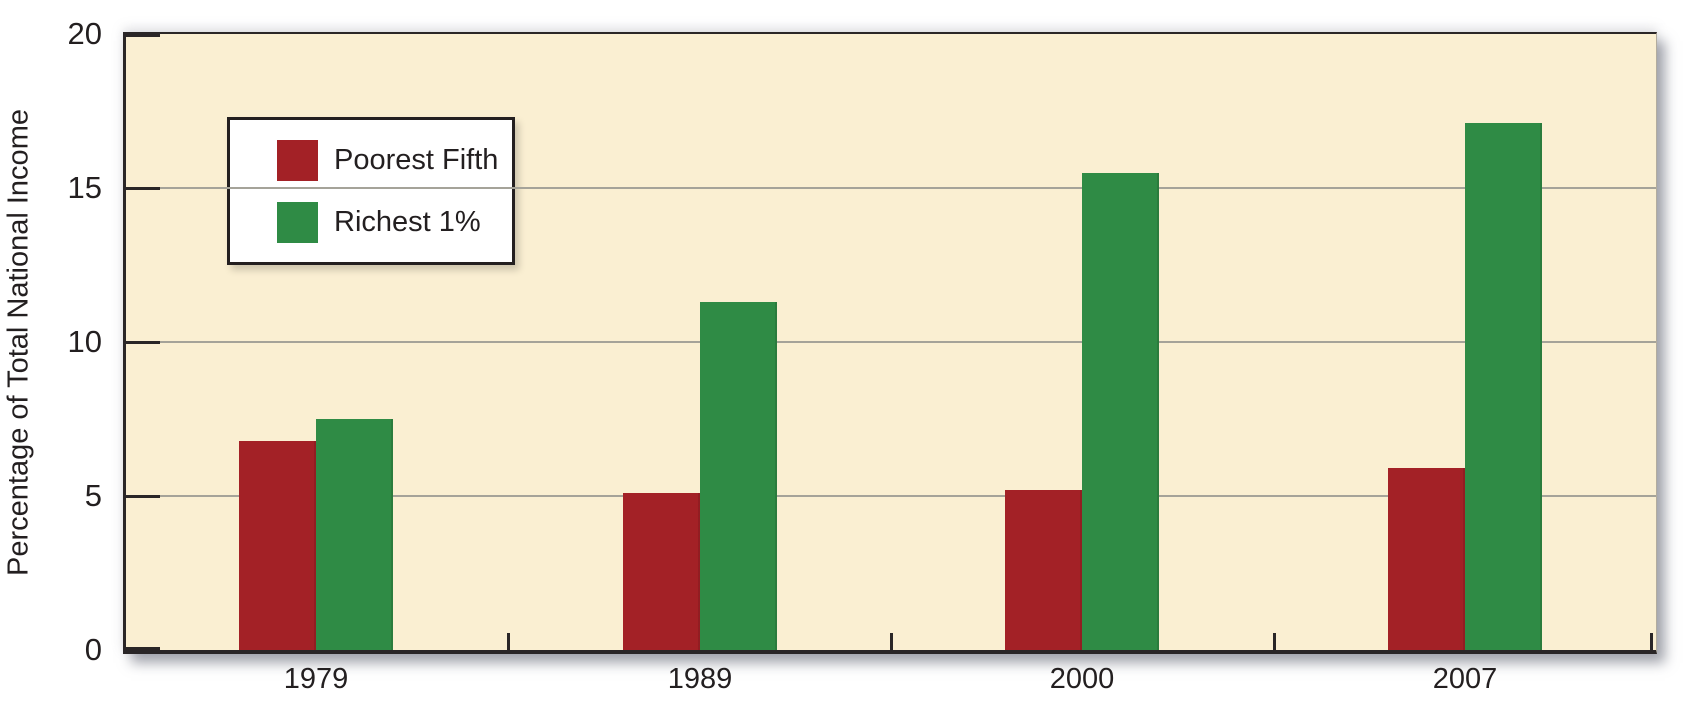 Image resolution: width=1693 pixels, height=715 pixels. Describe the element at coordinates (661, 571) in the screenshot. I see `bar-poorest-fifth-1989` at that location.